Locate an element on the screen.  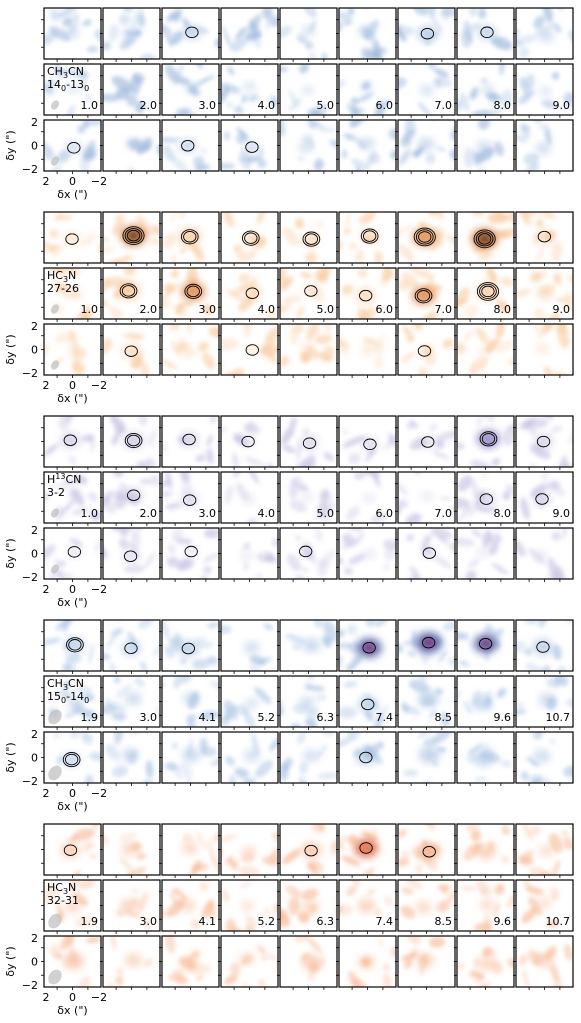
velocity-label: 8.5 is located at coordinates (444, 921).